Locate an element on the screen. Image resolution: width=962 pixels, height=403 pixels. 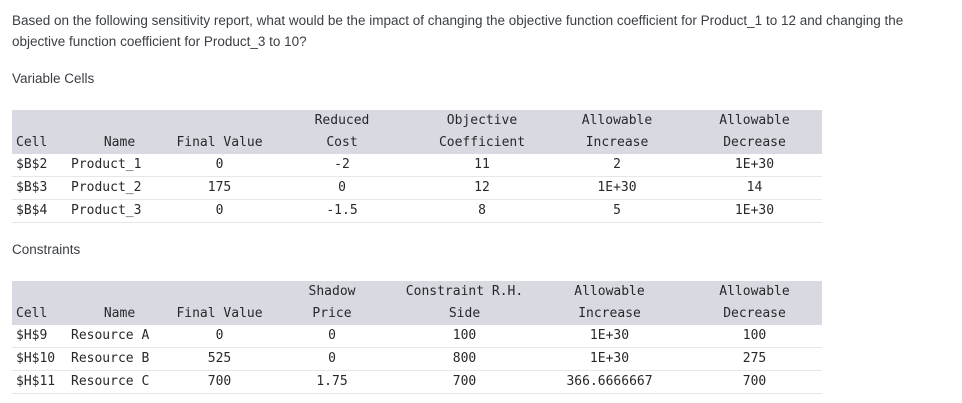
cell-value: 5 is located at coordinates (617, 211).